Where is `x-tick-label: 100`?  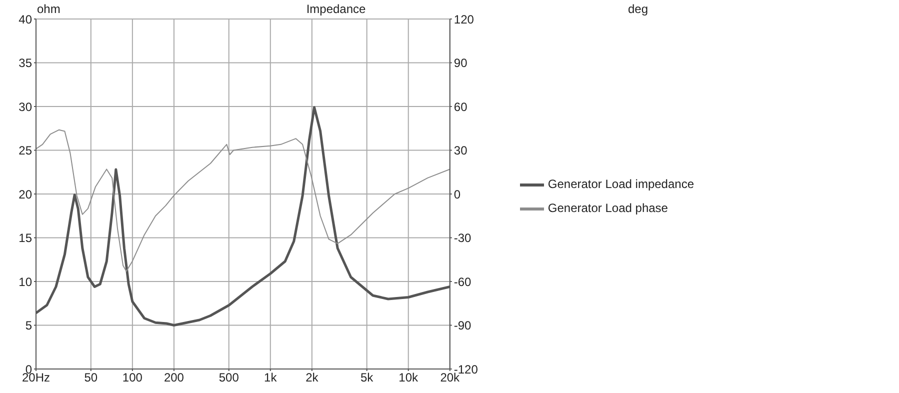 x-tick-label: 100 is located at coordinates (132, 377).